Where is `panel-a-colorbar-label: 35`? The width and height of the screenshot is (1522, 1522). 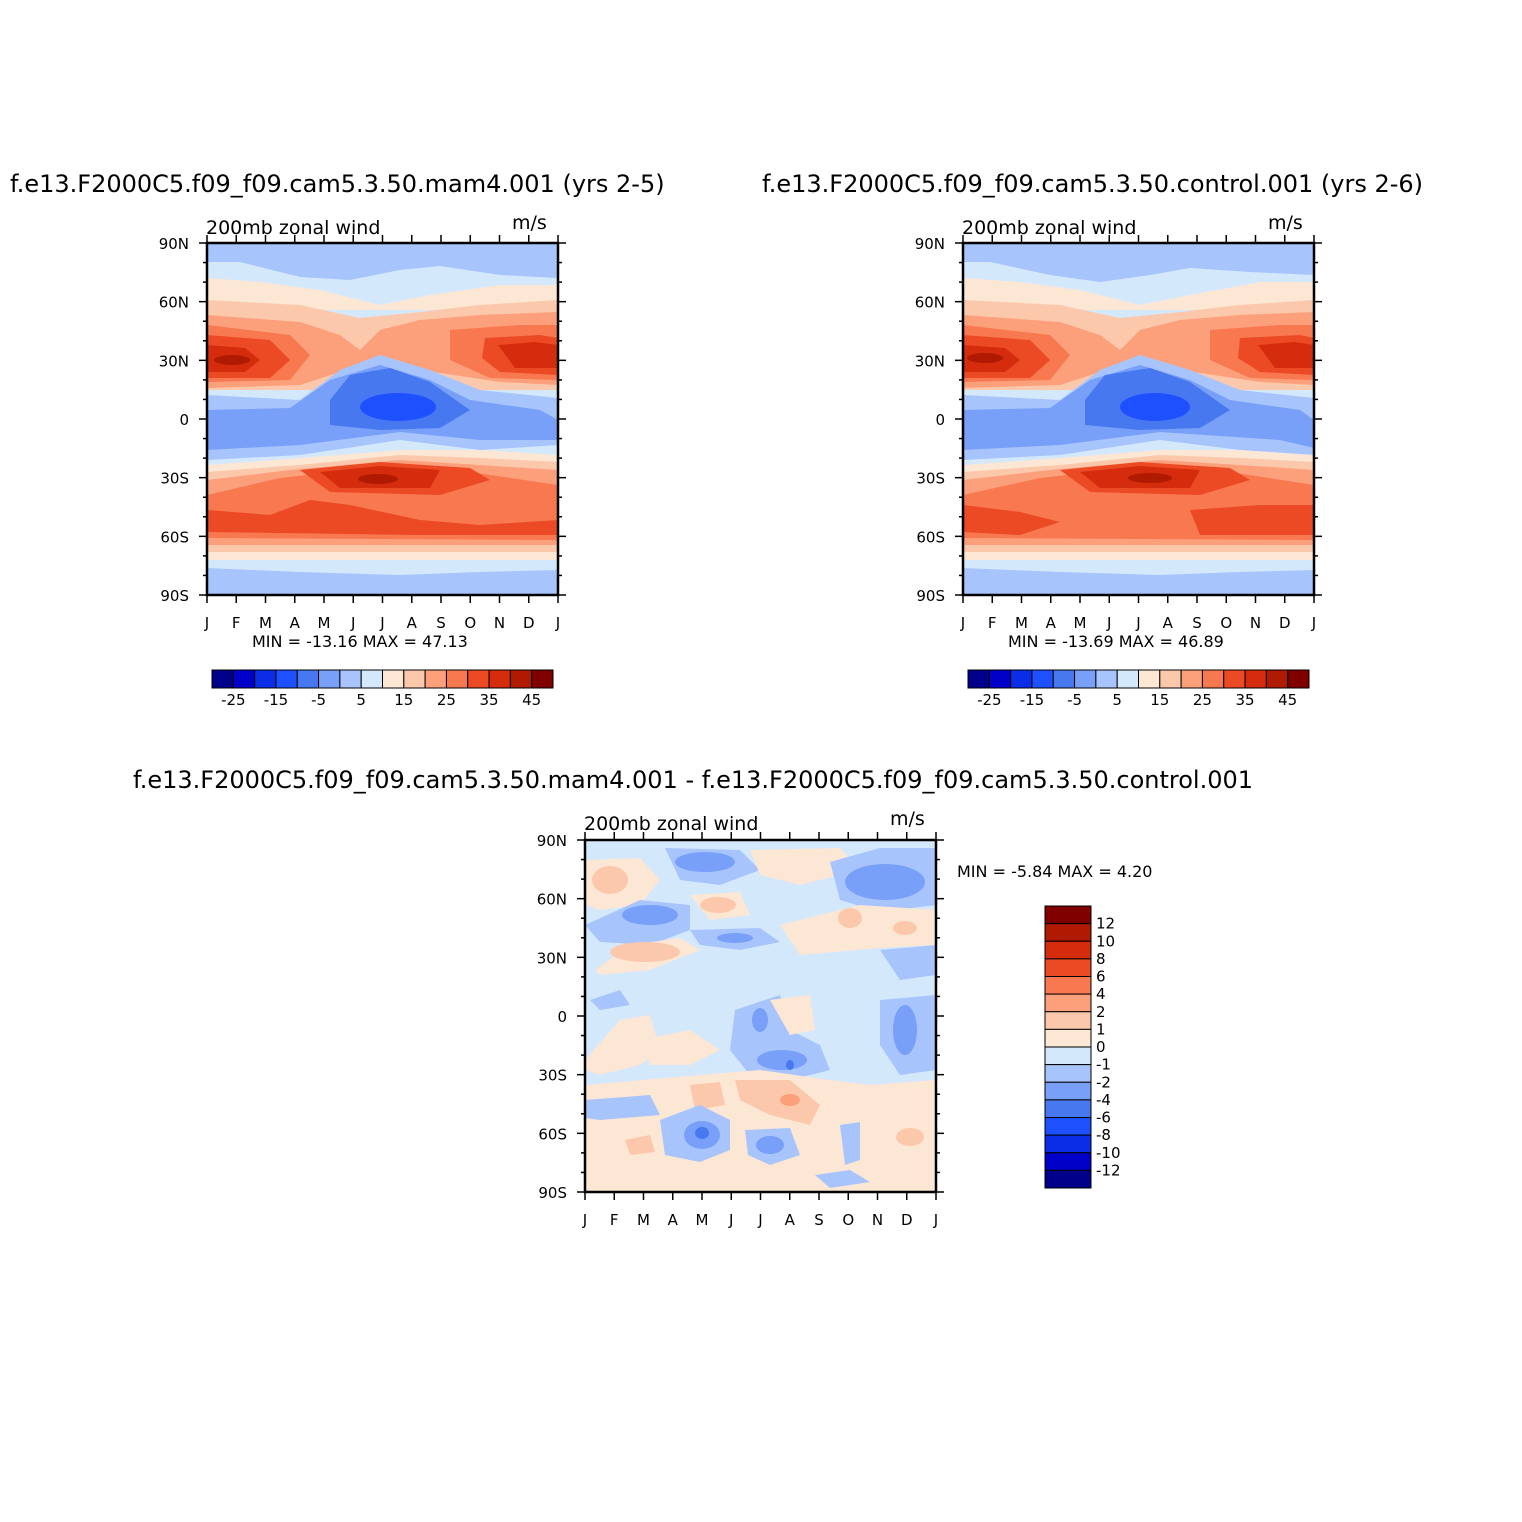 panel-a-colorbar-label: 35 is located at coordinates (489, 700).